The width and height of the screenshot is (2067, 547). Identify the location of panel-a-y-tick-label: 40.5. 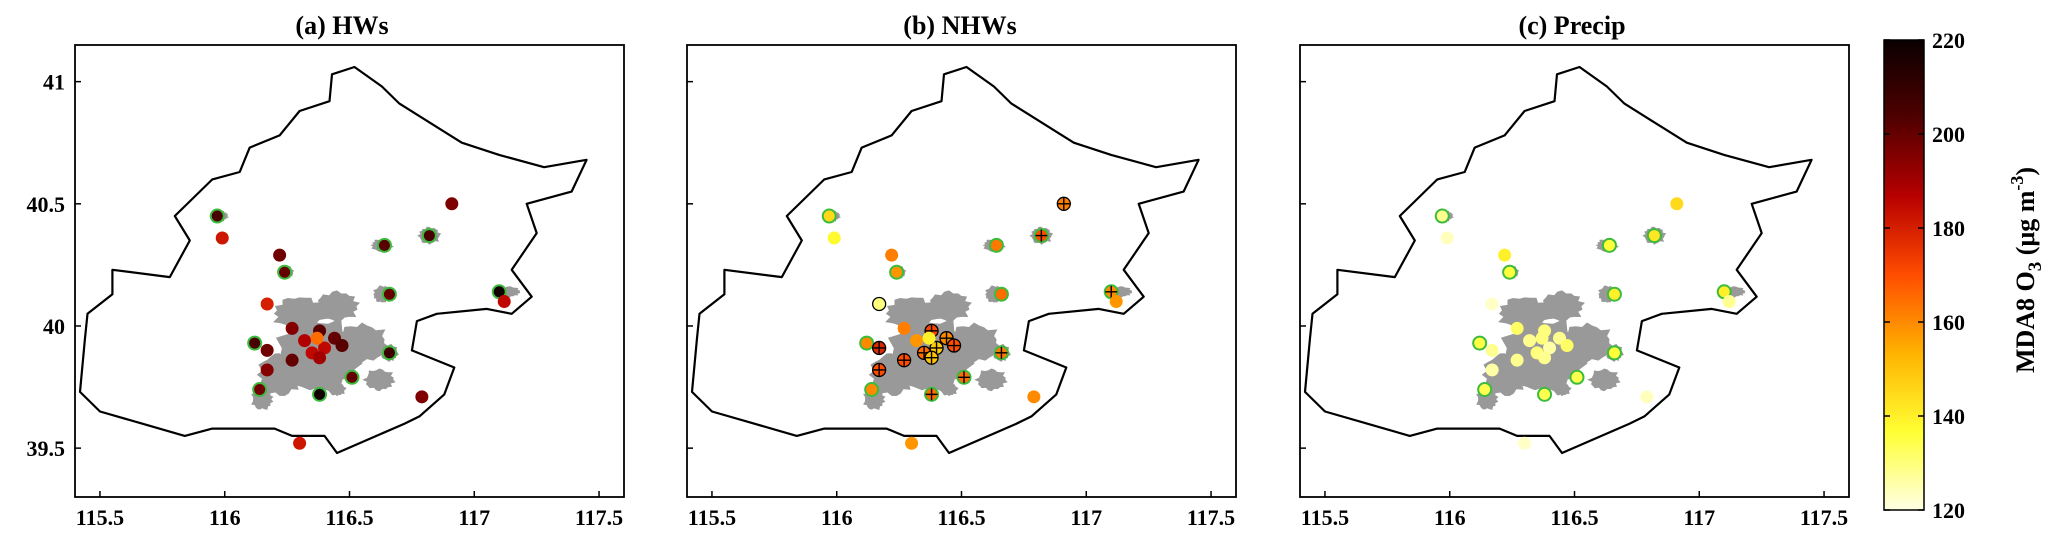
(46, 204).